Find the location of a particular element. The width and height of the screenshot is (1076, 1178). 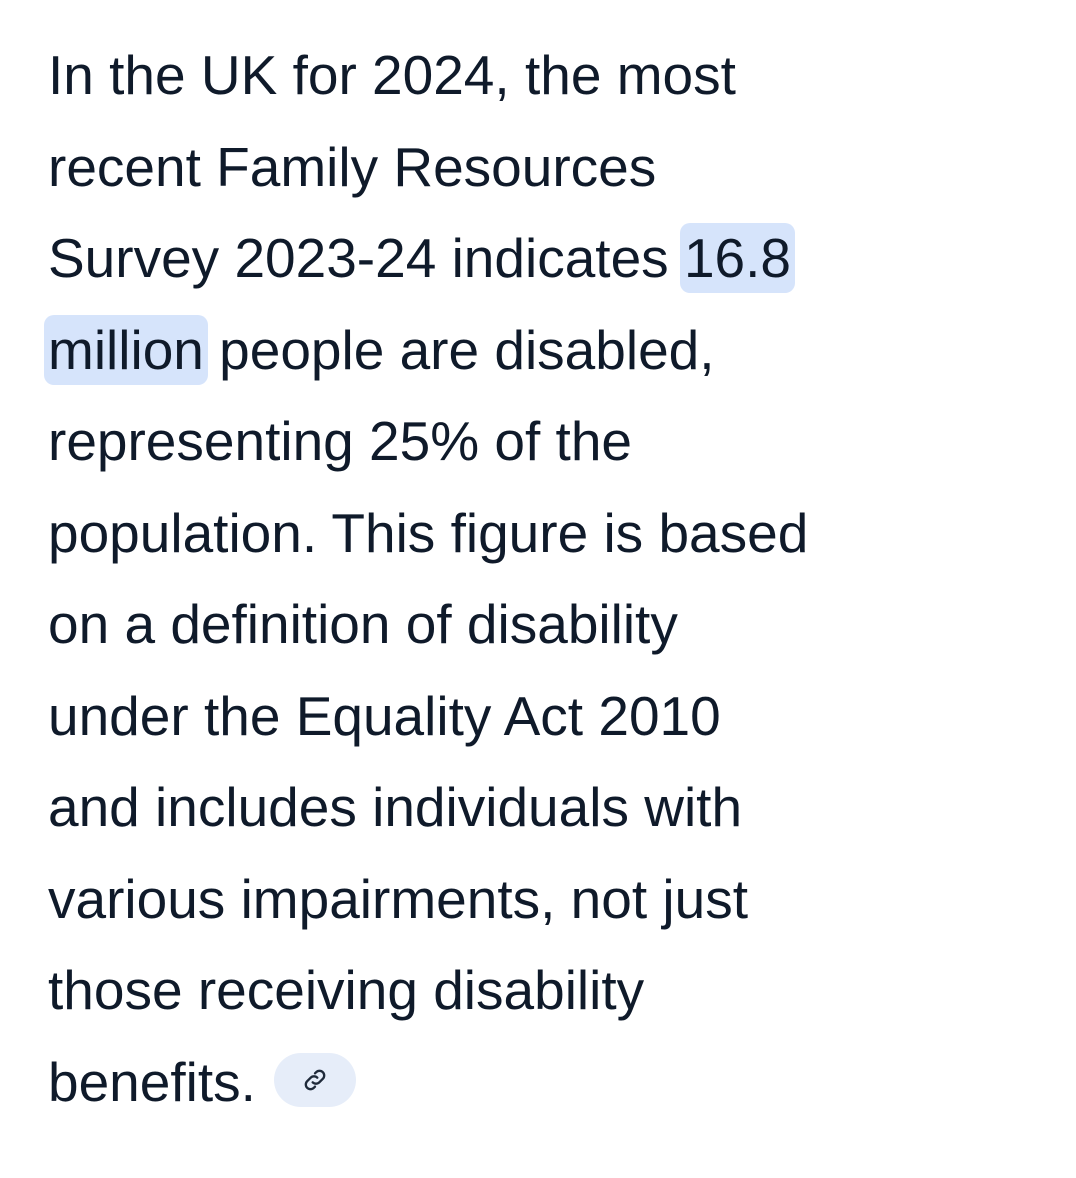

highlighted-text: million is located at coordinates (126, 349).